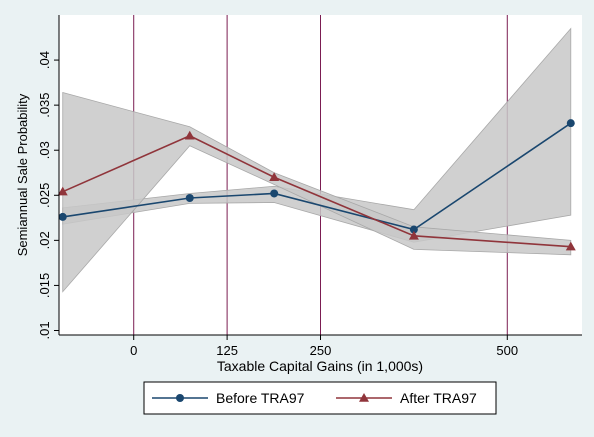 This screenshot has height=437, width=594. What do you see at coordinates (44, 195) in the screenshot?
I see `y-tick-label: .025` at bounding box center [44, 195].